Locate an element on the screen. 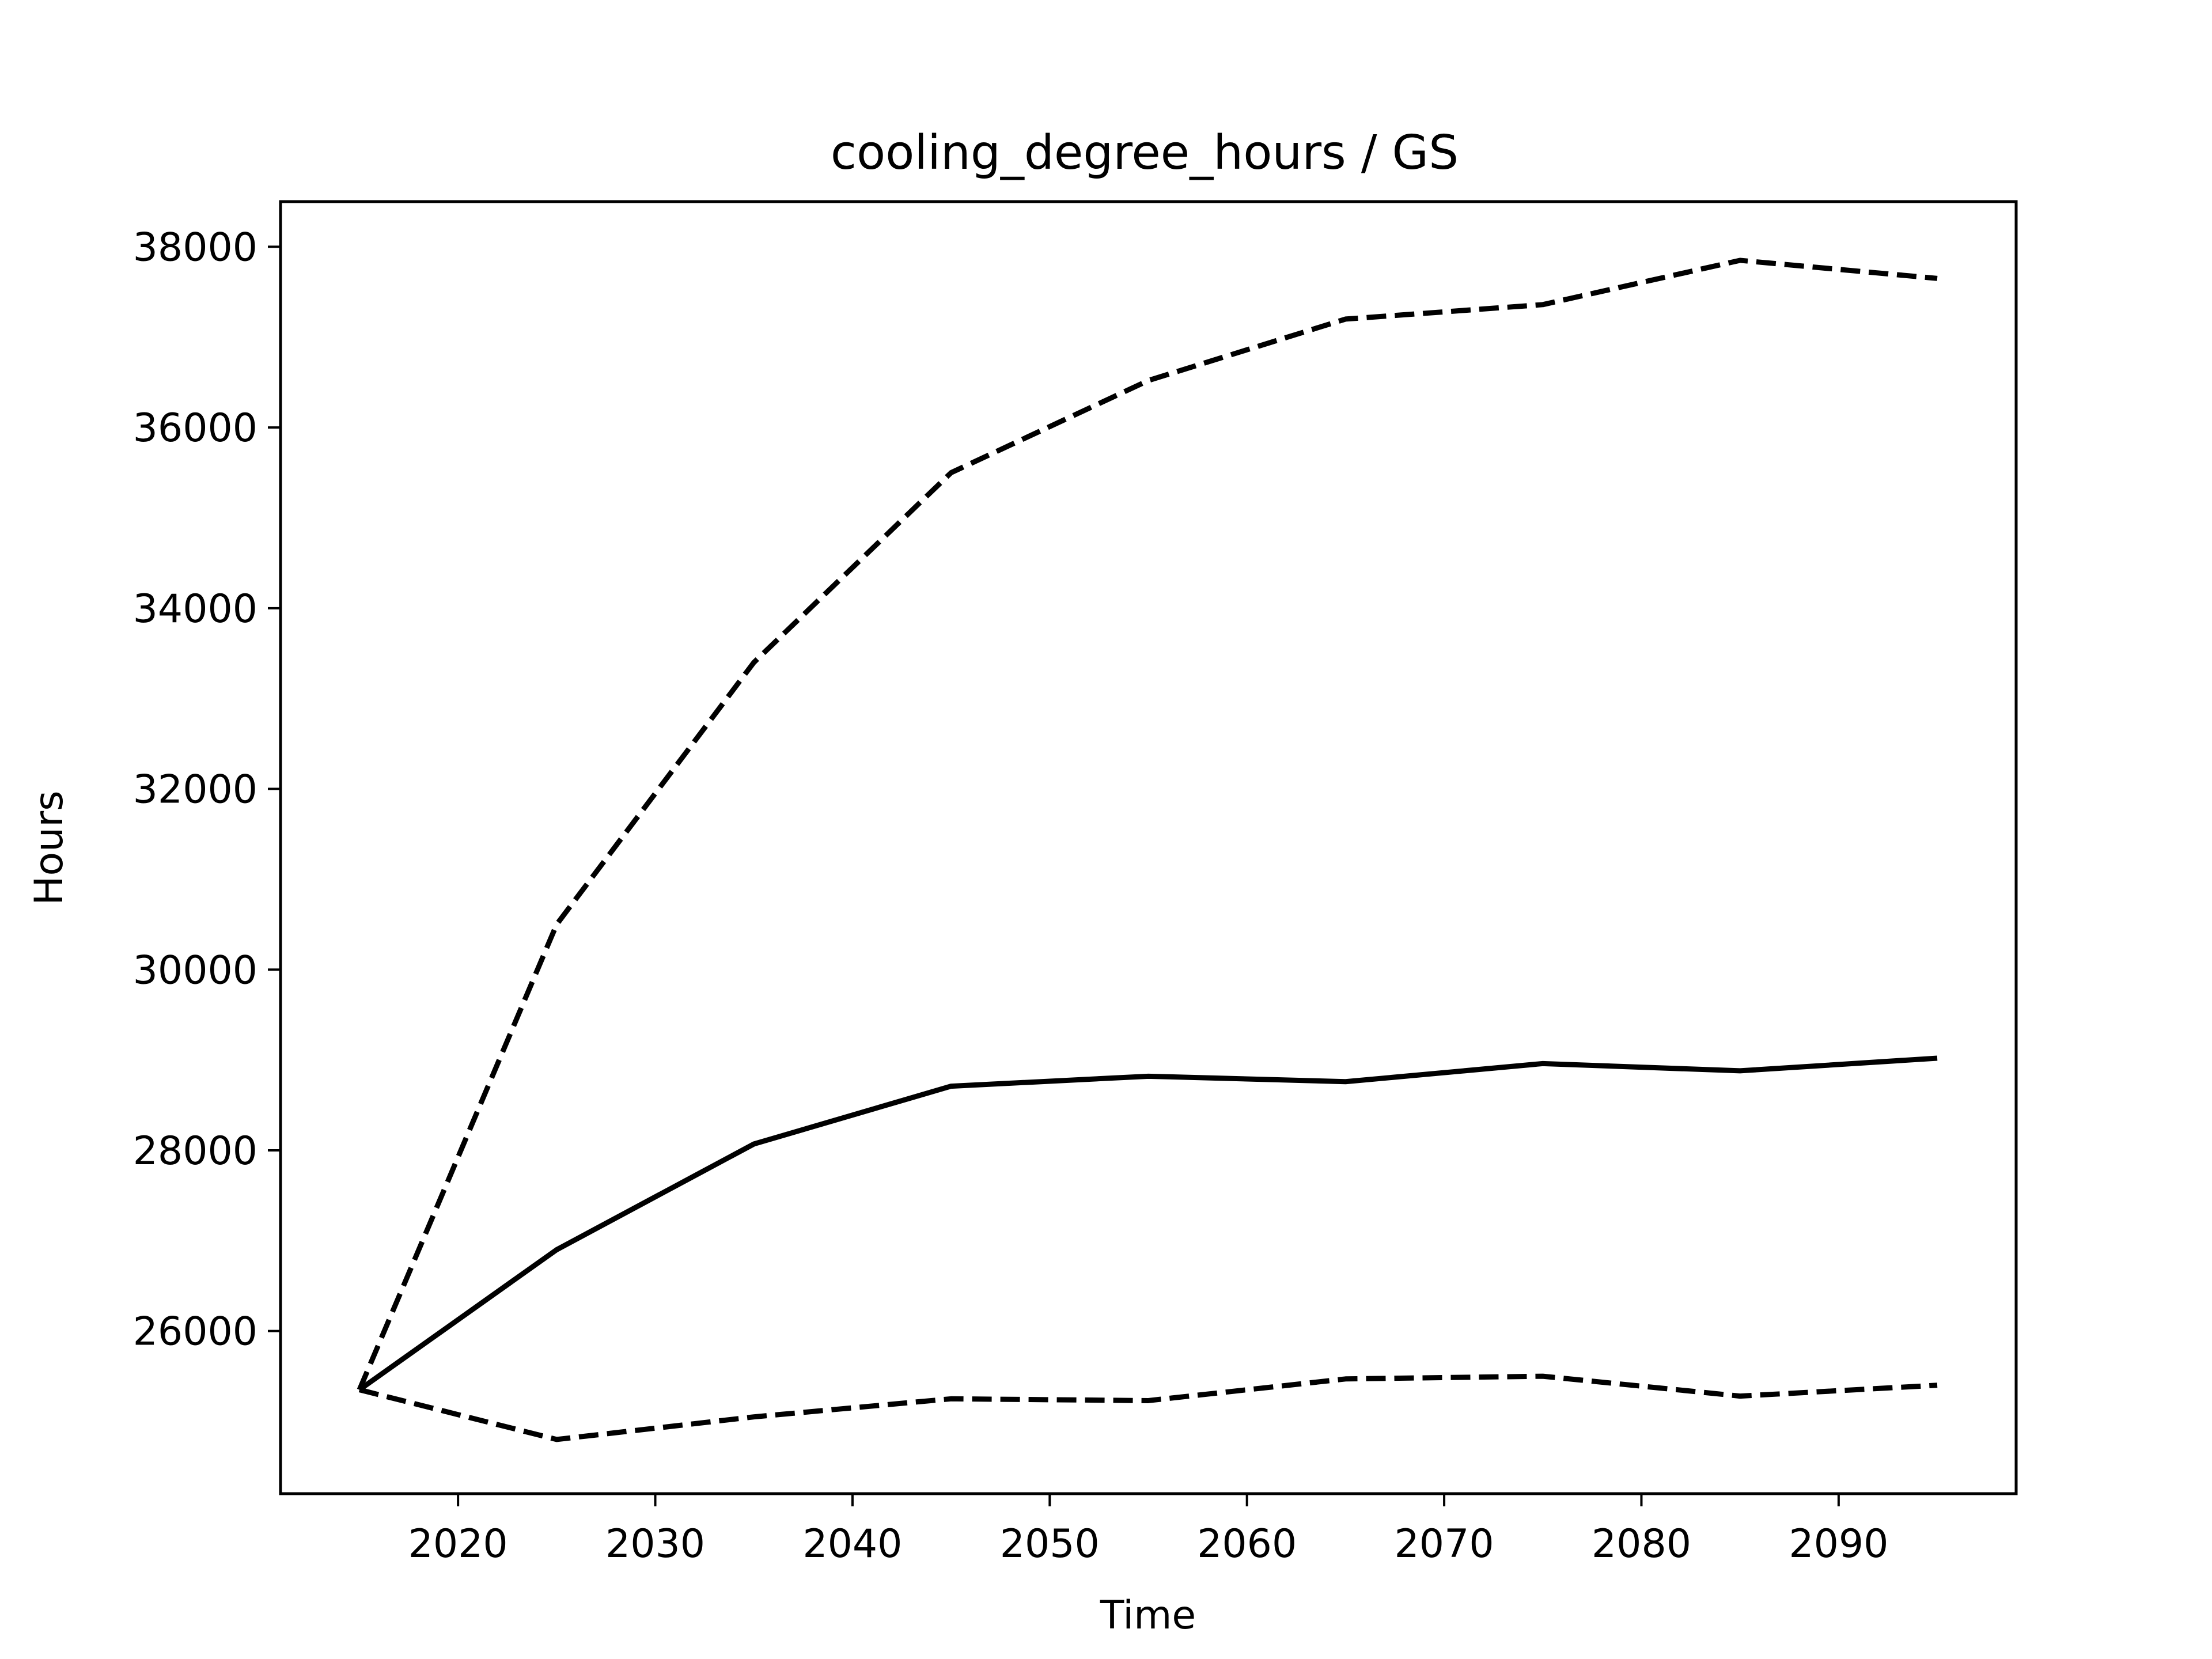 The image size is (2212, 1659). x-tick-label: 2080 is located at coordinates (1641, 1544).